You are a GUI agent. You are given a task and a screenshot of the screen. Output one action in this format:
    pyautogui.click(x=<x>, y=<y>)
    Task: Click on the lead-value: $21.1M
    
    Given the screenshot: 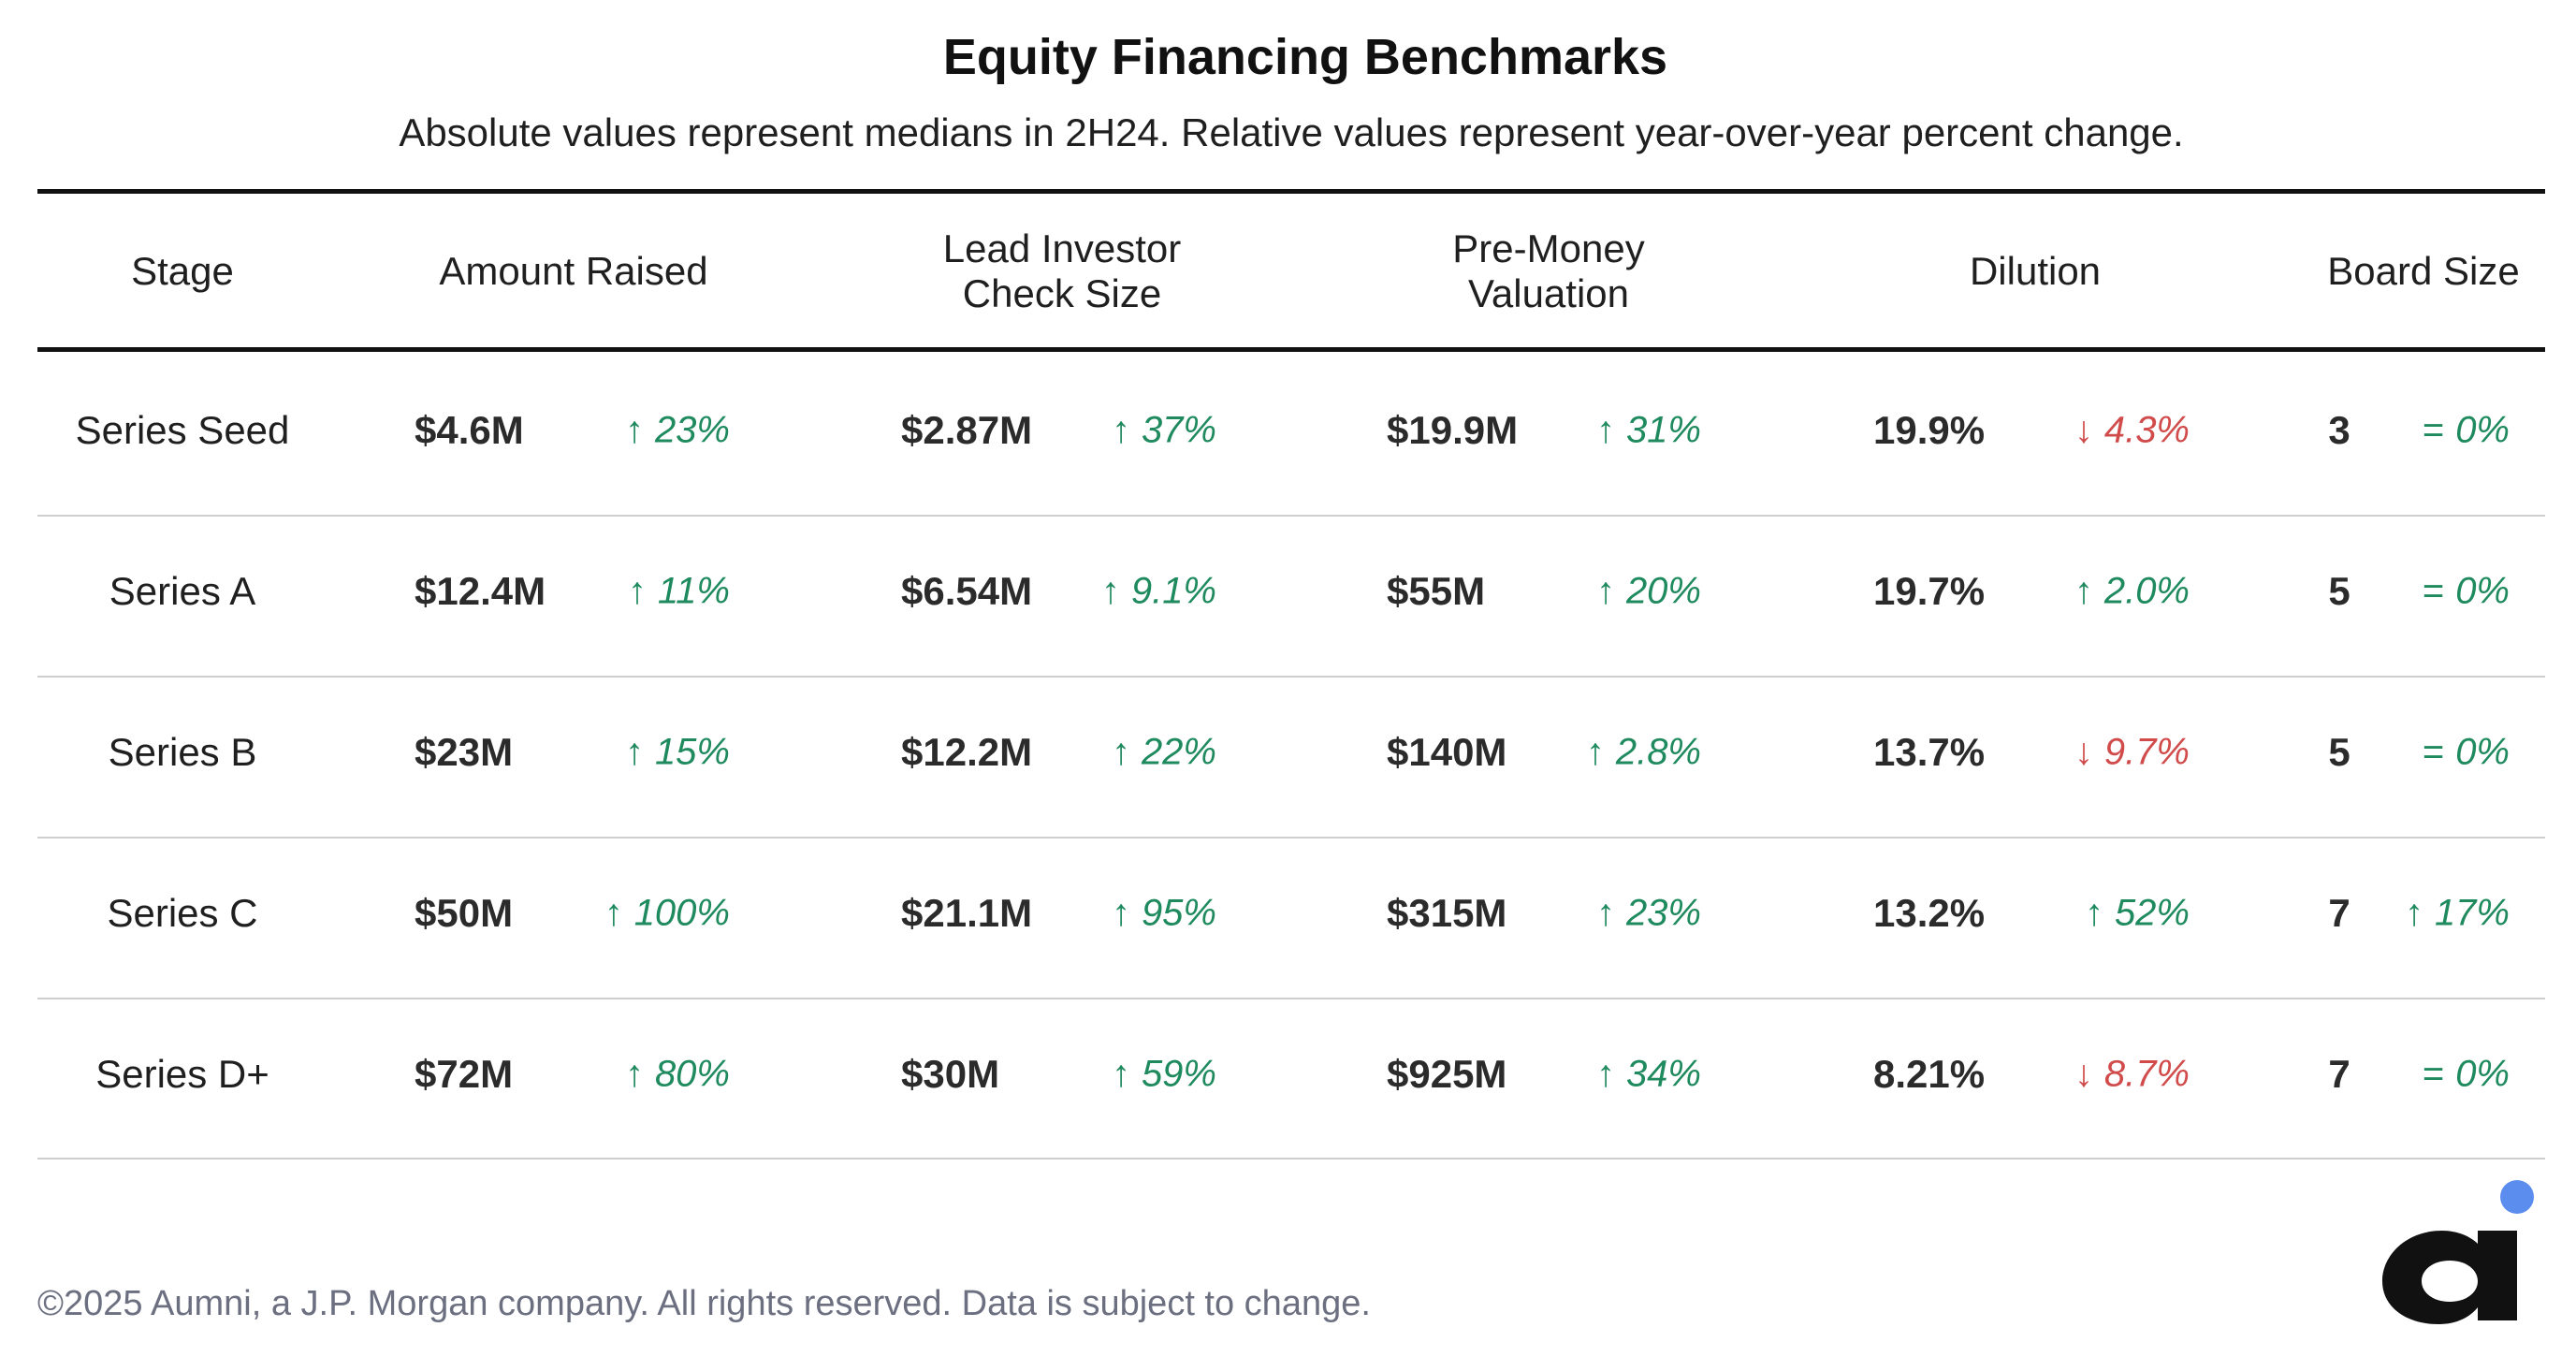 What is the action you would take?
    pyautogui.click(x=967, y=913)
    